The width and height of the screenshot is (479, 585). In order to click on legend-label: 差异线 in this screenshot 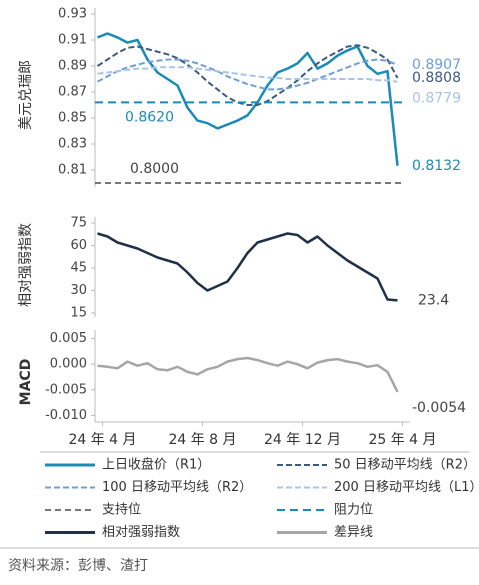, I will do `click(353, 532)`.